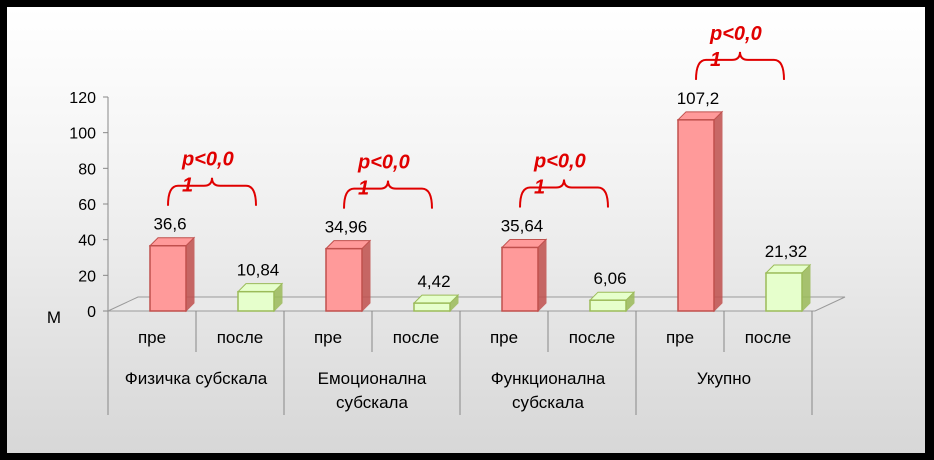  What do you see at coordinates (54, 317) in the screenshot?
I see `y-axis-title: M` at bounding box center [54, 317].